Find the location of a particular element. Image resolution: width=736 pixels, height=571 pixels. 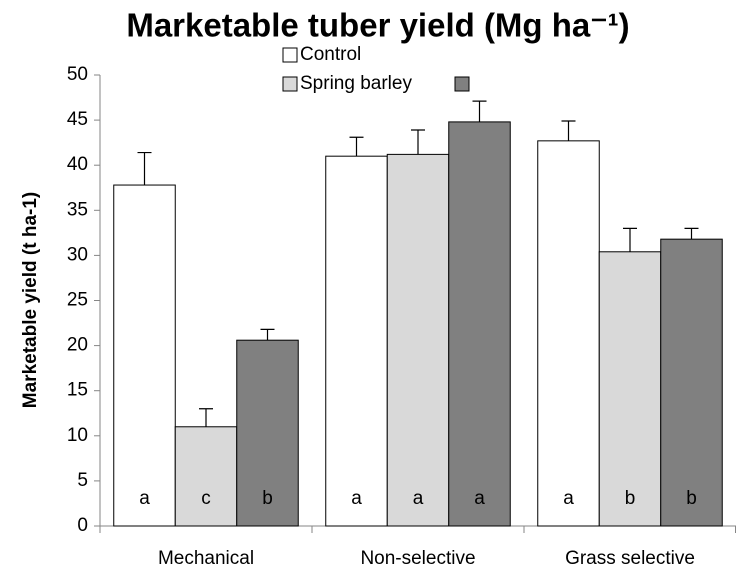

legend-label: Control is located at coordinates (330, 54).